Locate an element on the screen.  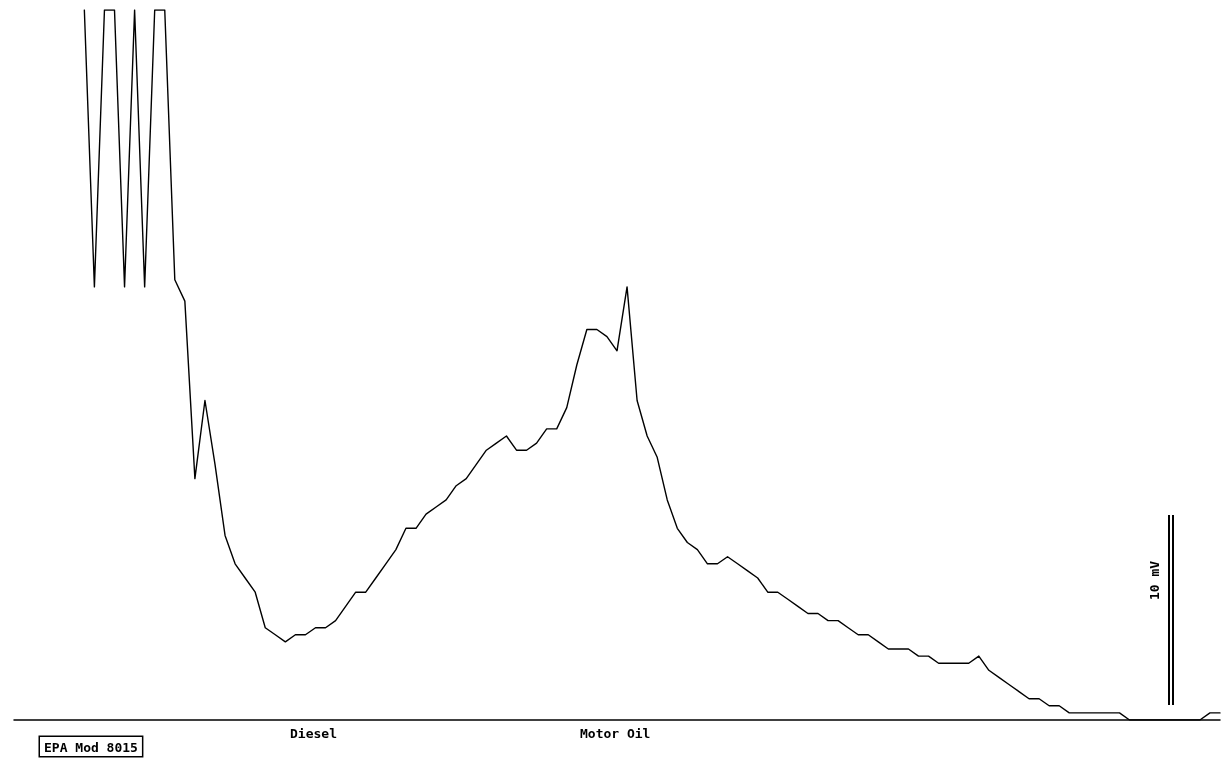
text: EPA Mod 8015 is located at coordinates (91, 747).